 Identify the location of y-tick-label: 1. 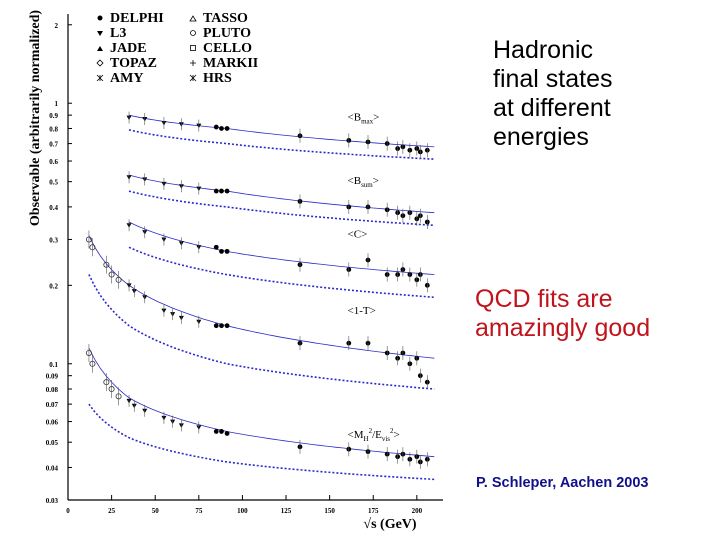
(57, 104).